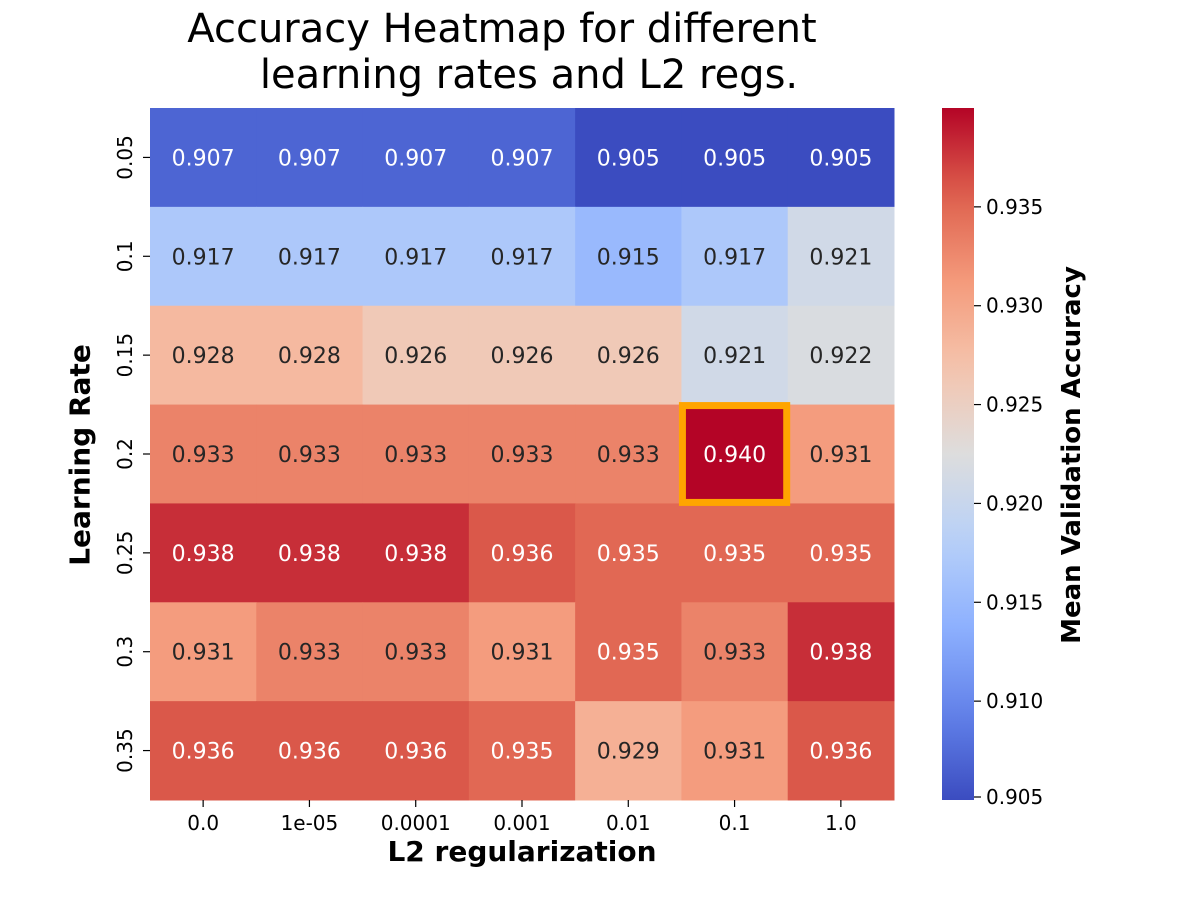  Describe the element at coordinates (958, 454) in the screenshot. I see `colorbar-gradient` at that location.